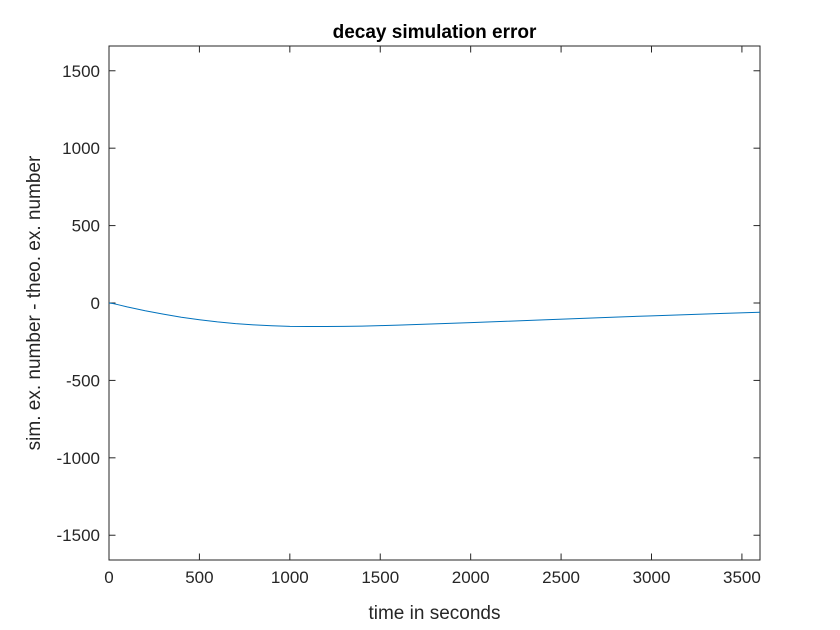 The height and width of the screenshot is (630, 840). I want to click on x-axis-title: time in seconds, so click(434, 613).